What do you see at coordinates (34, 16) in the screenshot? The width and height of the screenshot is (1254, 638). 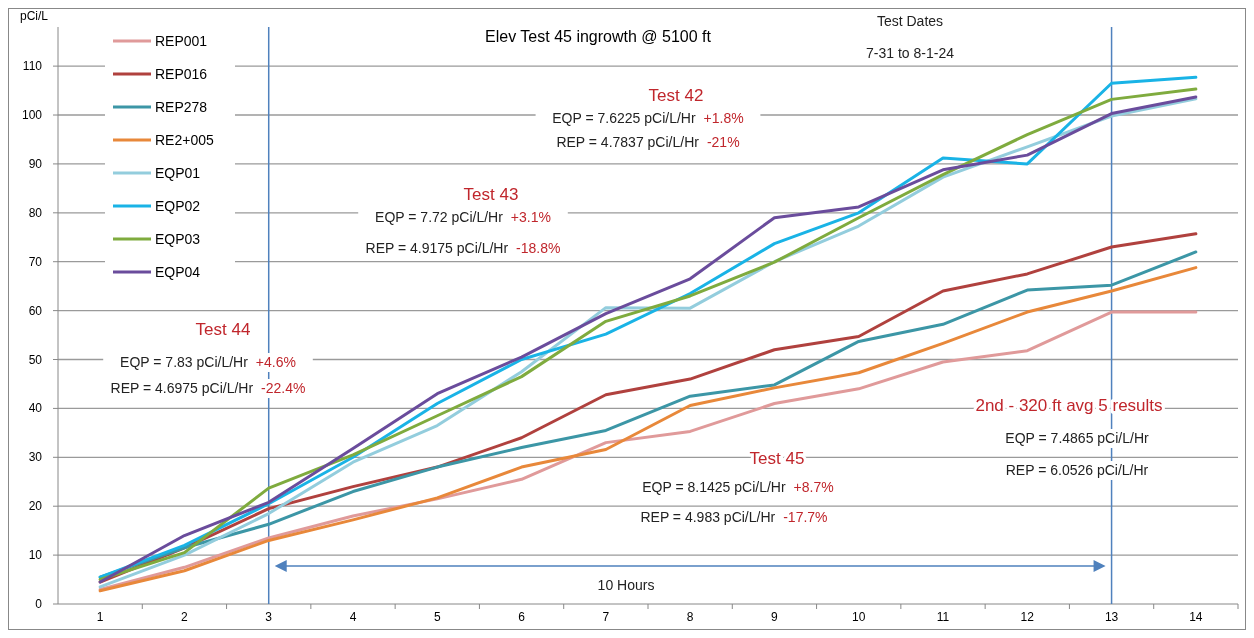 I see `y-axis-title: pCi/L` at bounding box center [34, 16].